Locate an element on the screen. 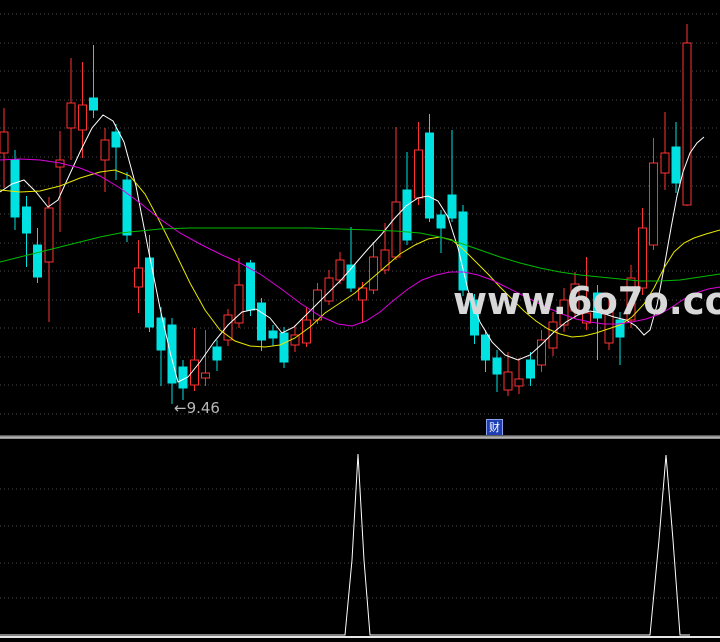  low-price-annotation: ←9.46 is located at coordinates (197, 408).